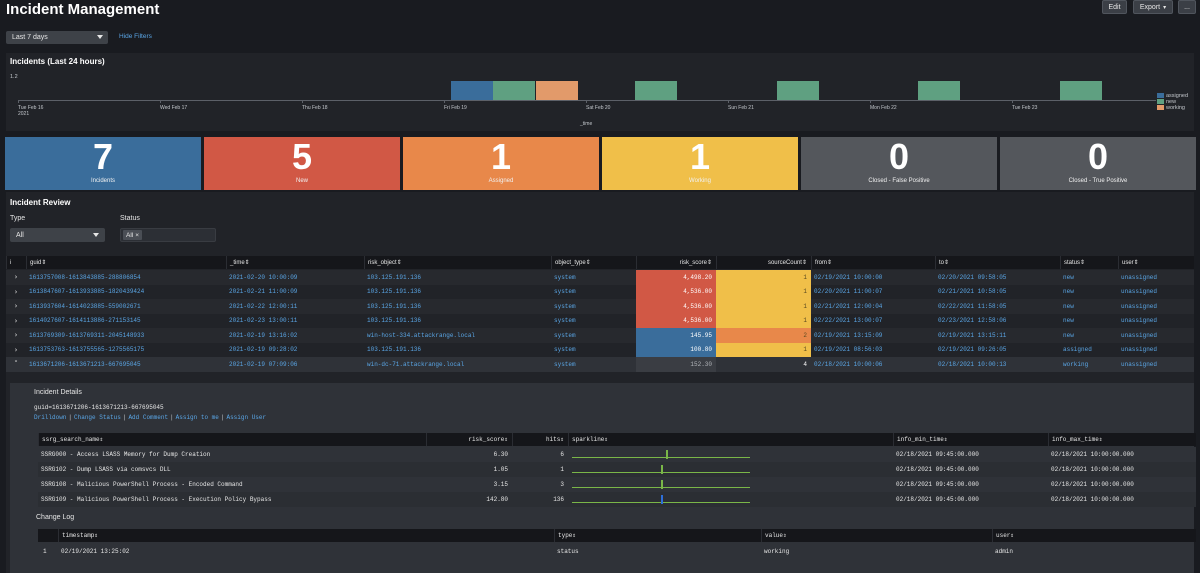 This screenshot has height=573, width=1200. What do you see at coordinates (1098, 163) in the screenshot?
I see `single-value-closed-true-positive: 0 Closed - True Positive` at bounding box center [1098, 163].